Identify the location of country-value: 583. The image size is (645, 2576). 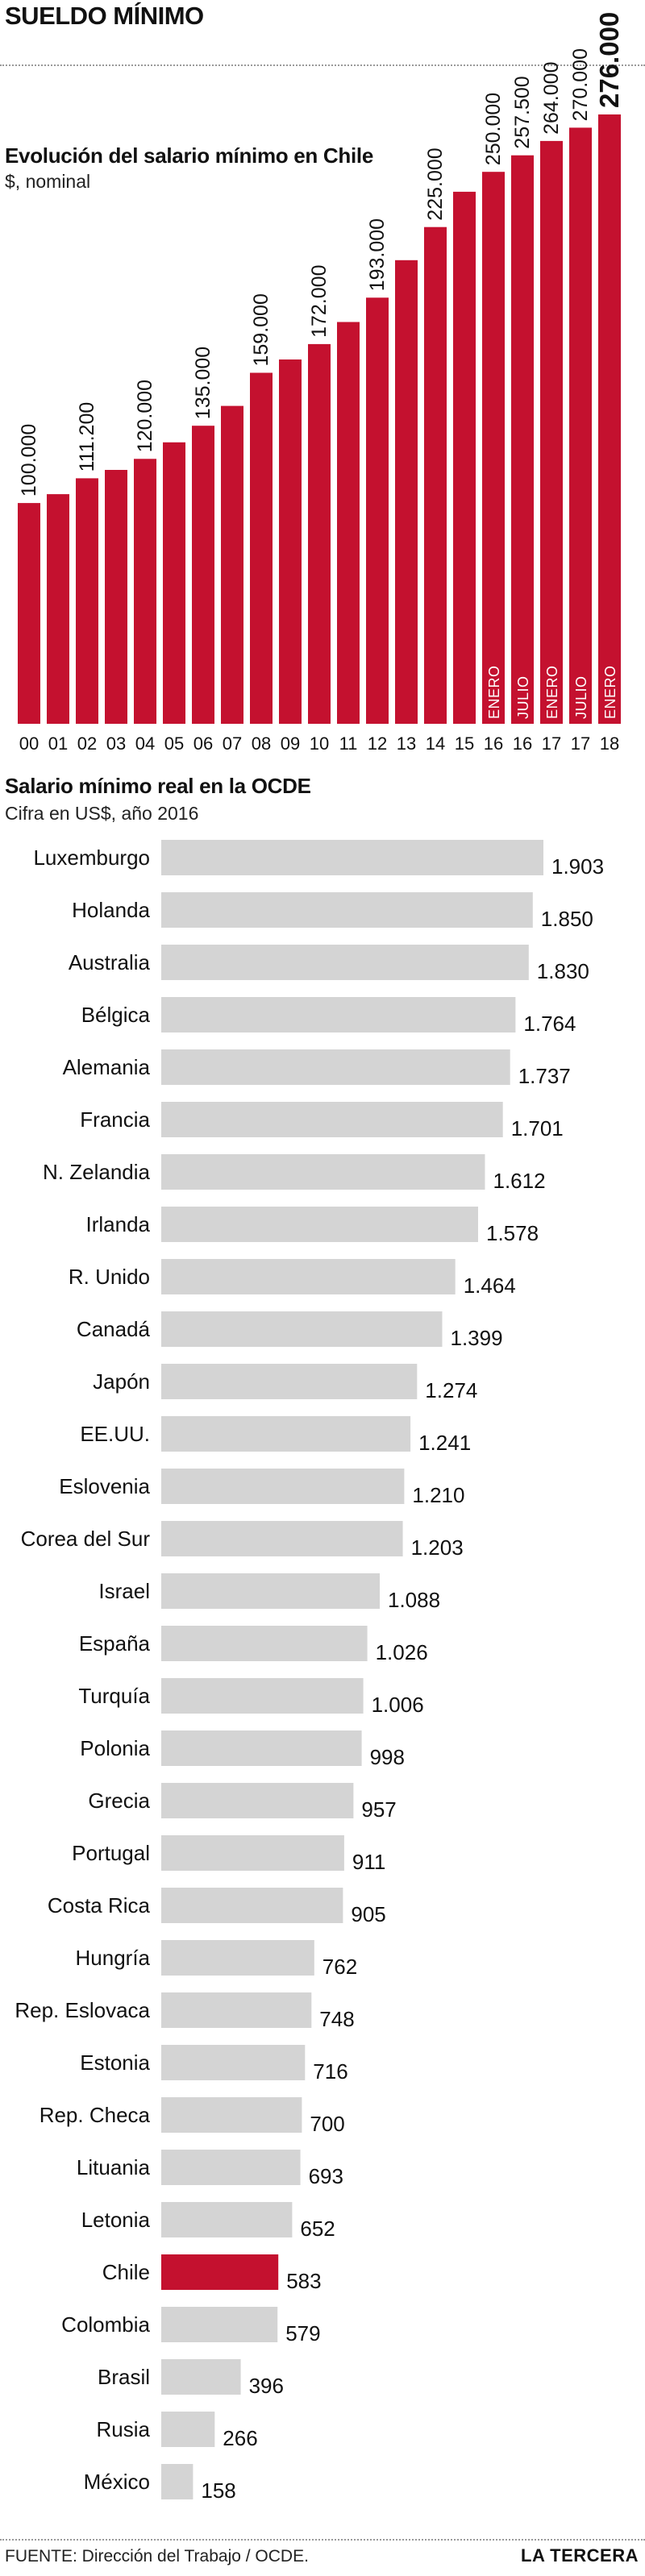
(303, 2281).